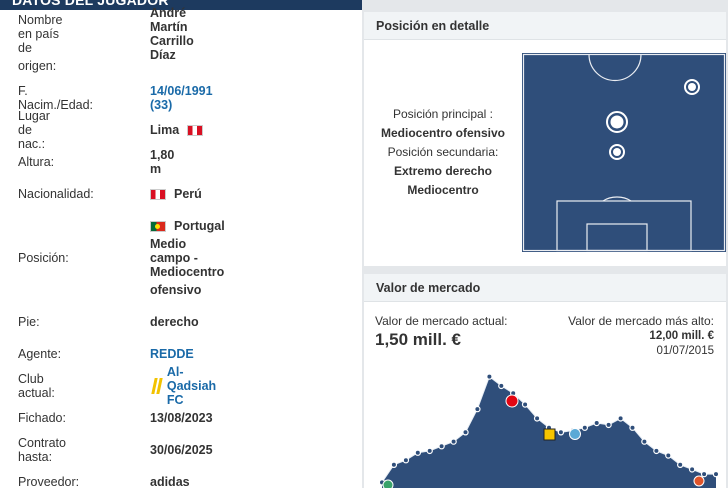 The width and height of the screenshot is (728, 488). What do you see at coordinates (36, 386) in the screenshot?
I see `label-club: Club actual:` at bounding box center [36, 386].